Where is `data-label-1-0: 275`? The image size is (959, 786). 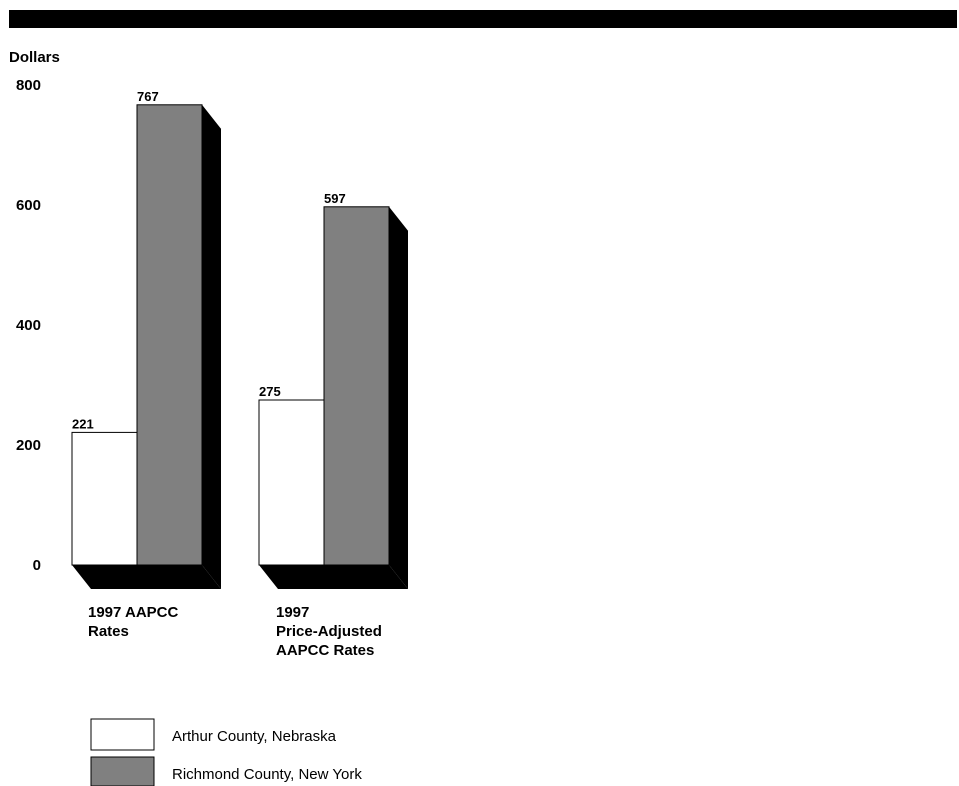 data-label-1-0: 275 is located at coordinates (270, 391).